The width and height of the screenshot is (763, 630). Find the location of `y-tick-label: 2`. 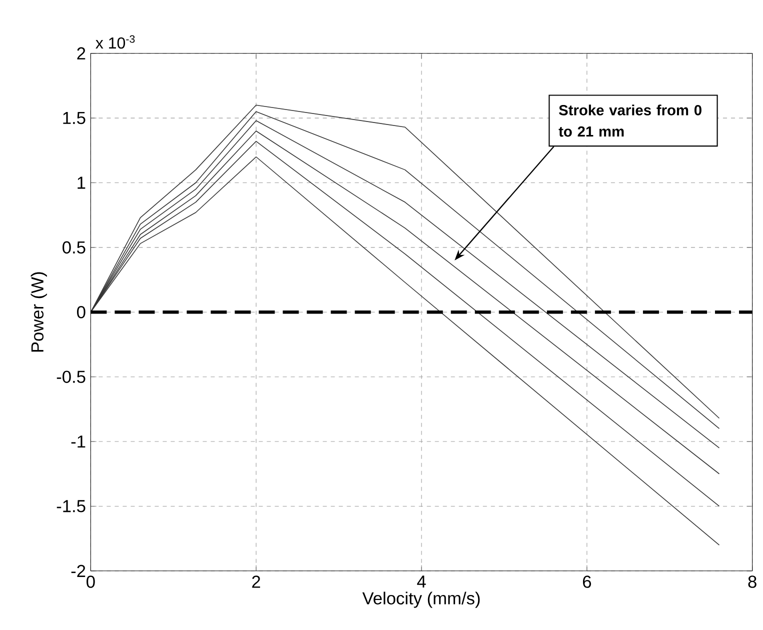

y-tick-label: 2 is located at coordinates (81, 53).